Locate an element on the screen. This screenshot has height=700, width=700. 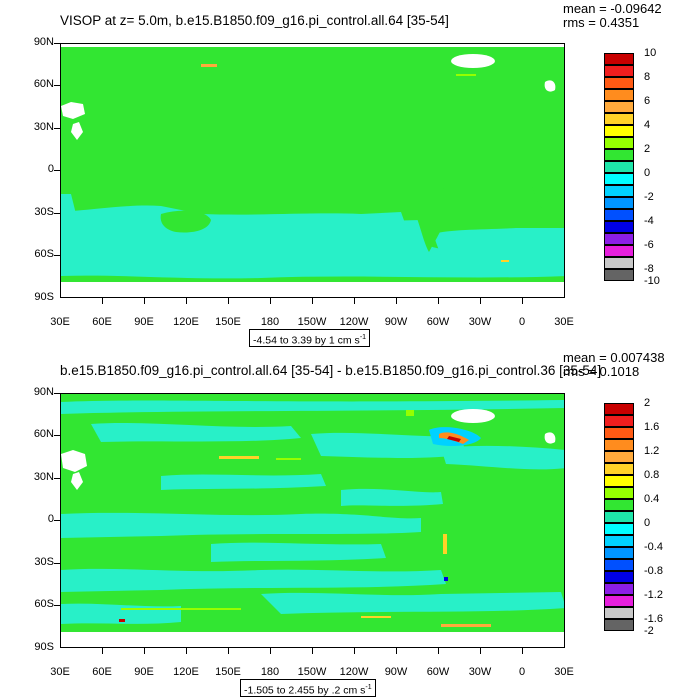
lon-label: 30W is located at coordinates (480, 322).